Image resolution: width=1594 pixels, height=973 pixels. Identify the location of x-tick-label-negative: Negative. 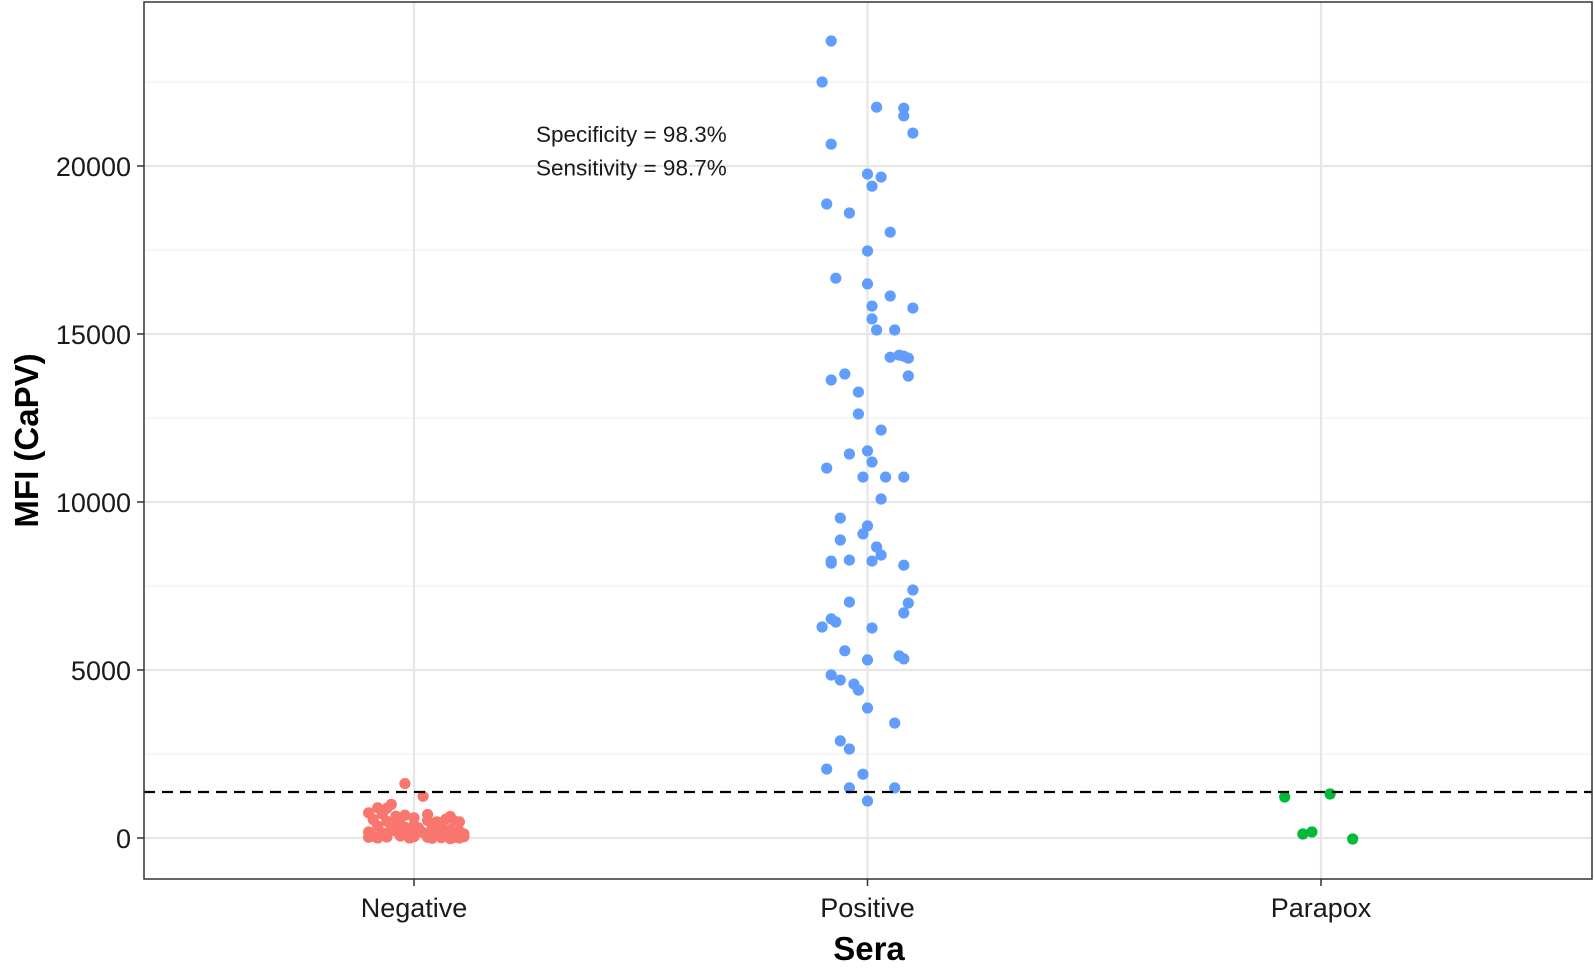
(414, 908).